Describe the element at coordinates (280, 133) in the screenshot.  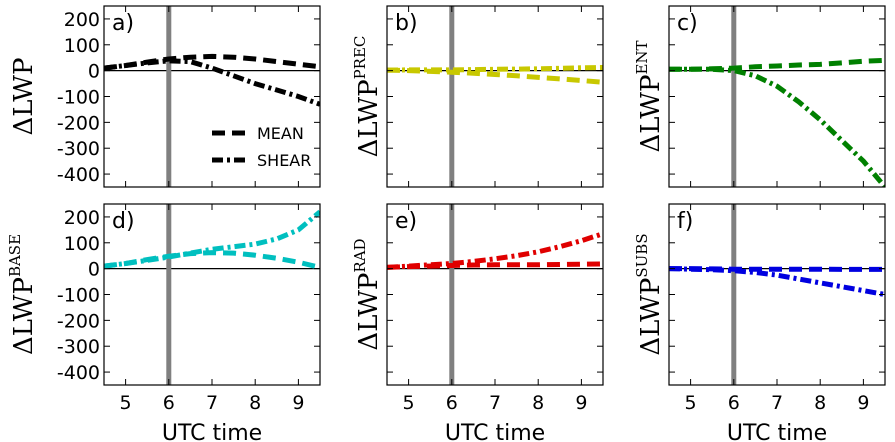
I see `legend-label: MEAN` at that location.